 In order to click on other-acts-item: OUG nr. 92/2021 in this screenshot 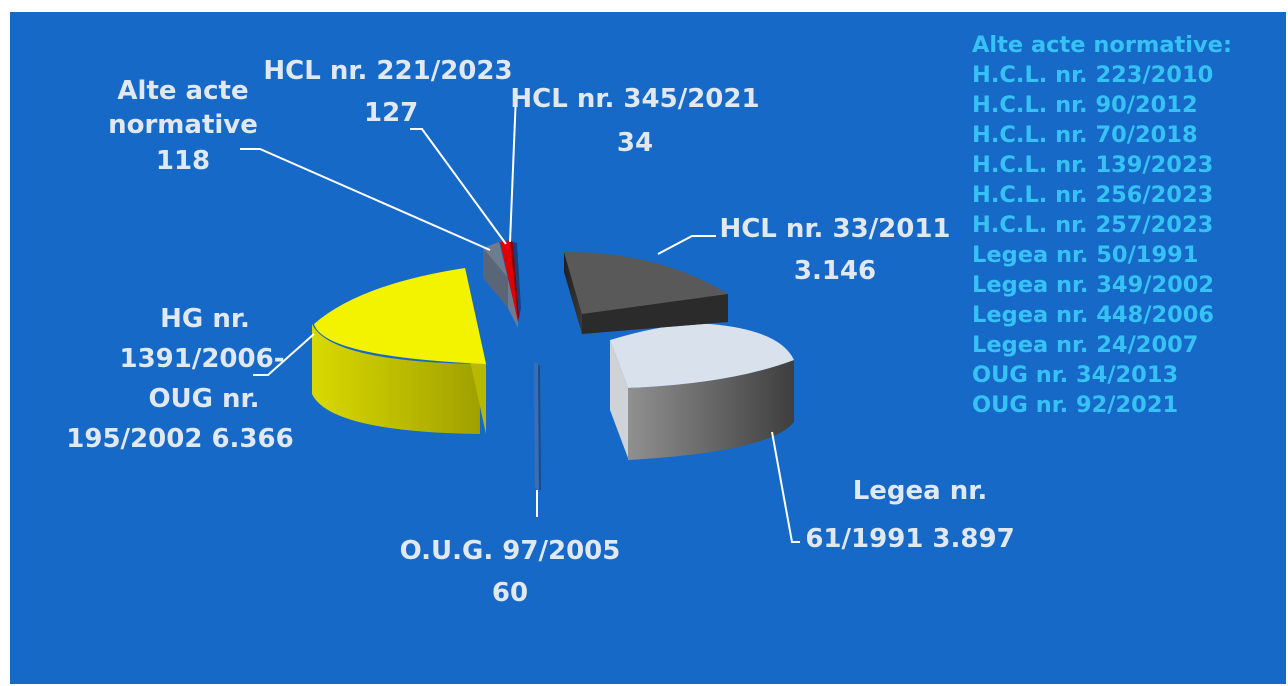, I will do `click(1075, 405)`.